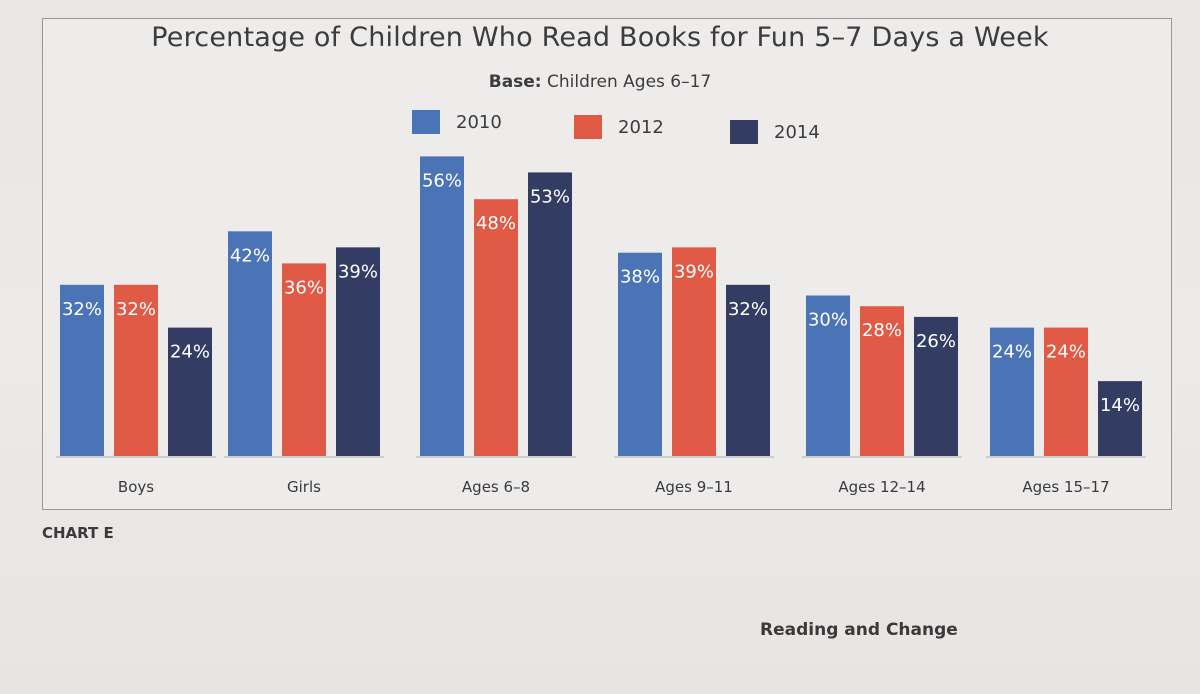 This screenshot has width=1200, height=694. Describe the element at coordinates (442, 180) in the screenshot. I see `bar-value-label: 56%` at that location.